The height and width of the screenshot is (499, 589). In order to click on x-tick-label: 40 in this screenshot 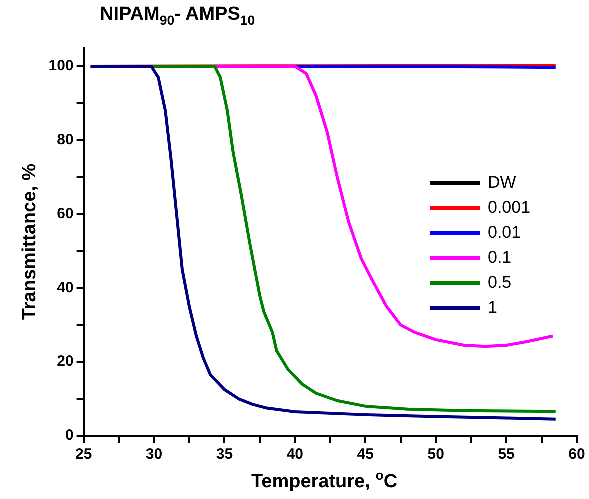, I will do `click(295, 455)`.